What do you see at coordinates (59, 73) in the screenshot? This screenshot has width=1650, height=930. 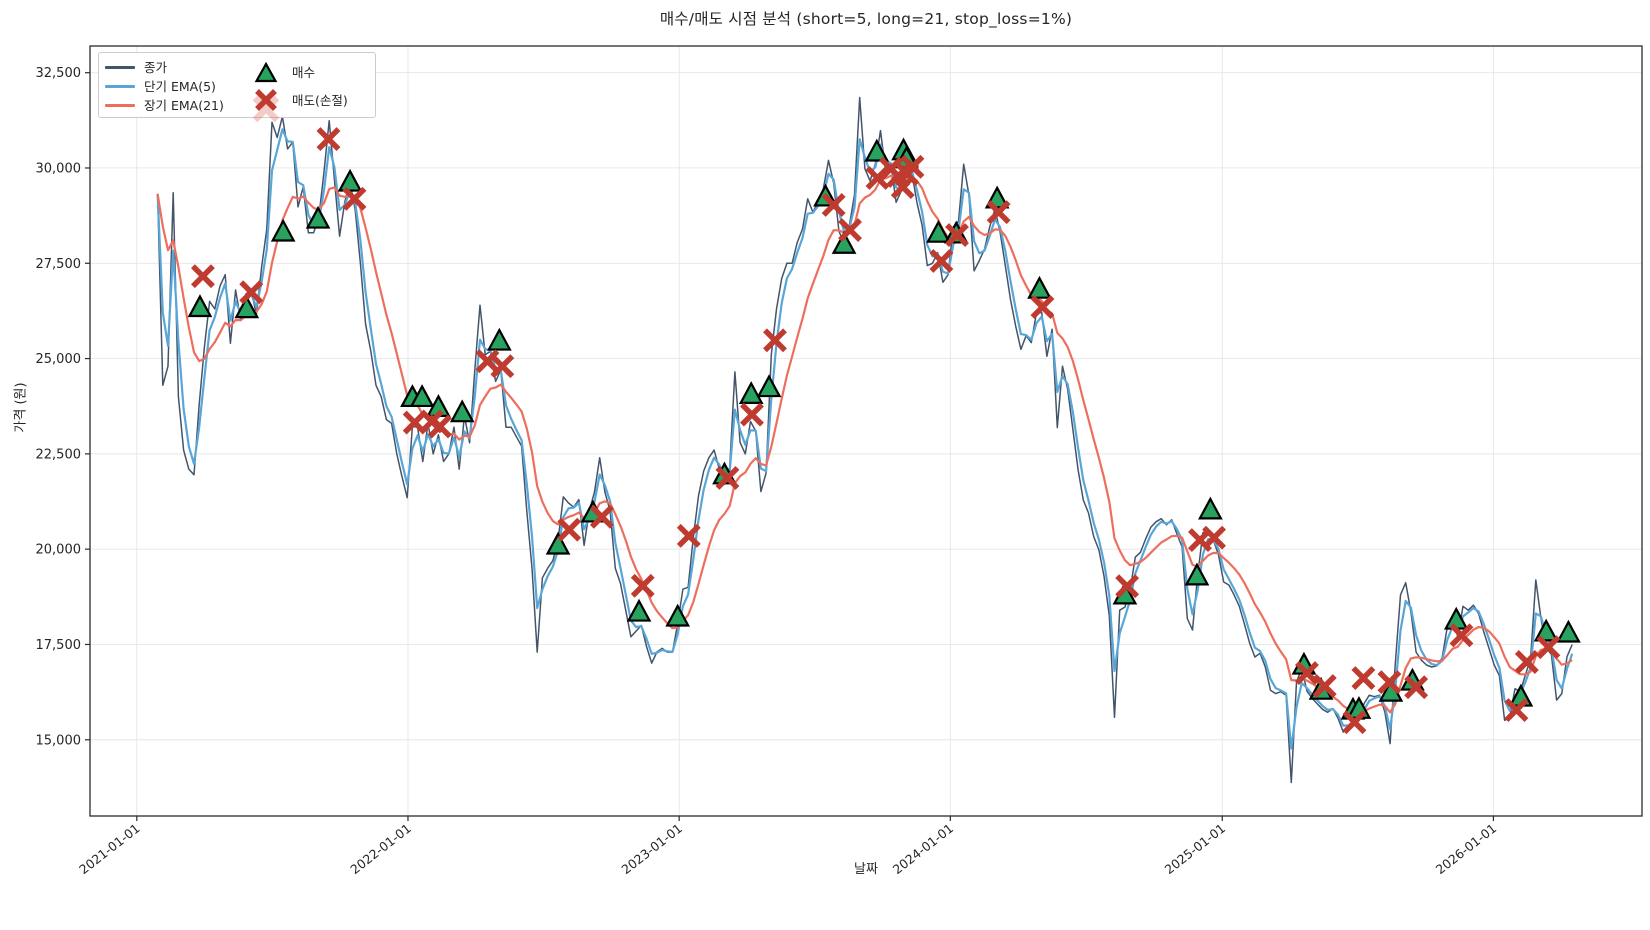 I see `y-tick-label: 32,500` at bounding box center [59, 73].